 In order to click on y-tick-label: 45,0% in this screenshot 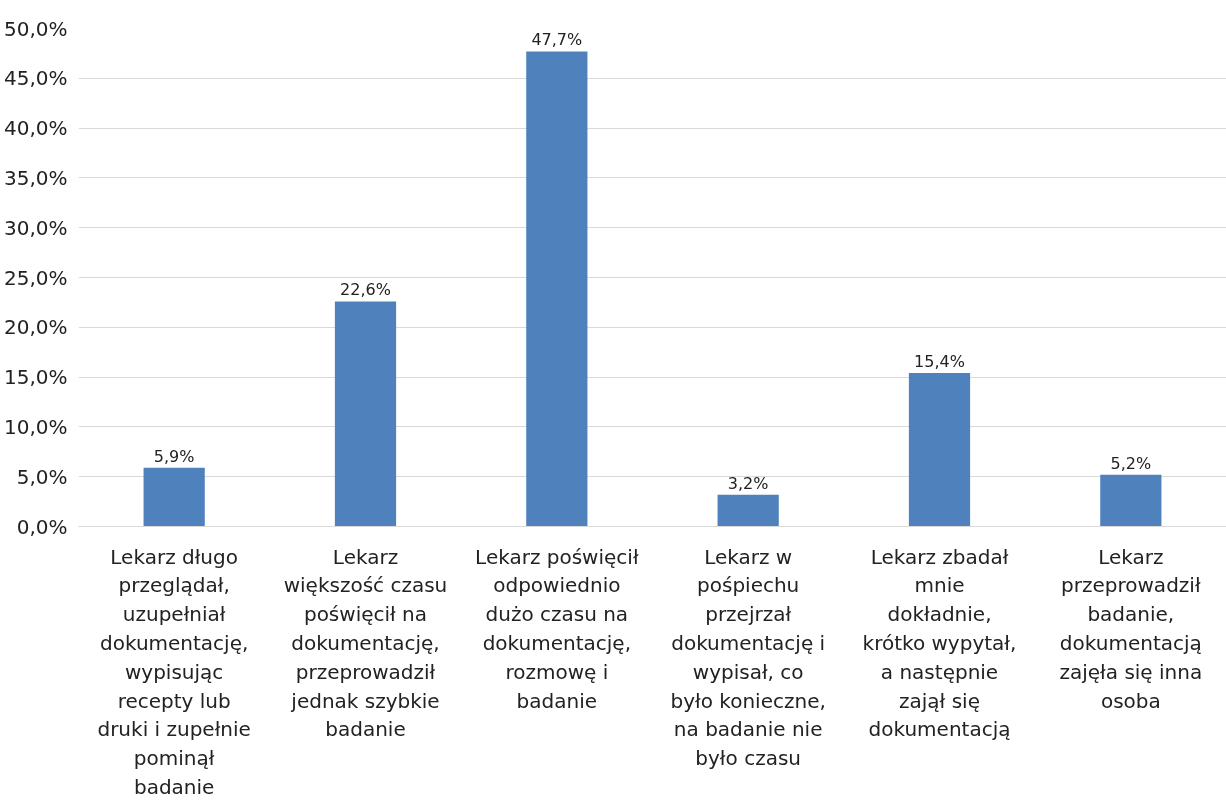, I will do `click(35, 78)`.